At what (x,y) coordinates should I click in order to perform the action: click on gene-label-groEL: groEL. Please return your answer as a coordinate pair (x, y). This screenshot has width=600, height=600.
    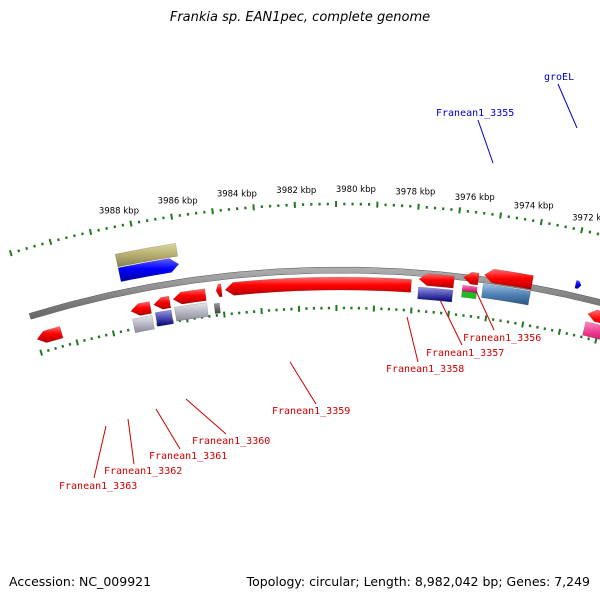
    Looking at the image, I should click on (559, 77).